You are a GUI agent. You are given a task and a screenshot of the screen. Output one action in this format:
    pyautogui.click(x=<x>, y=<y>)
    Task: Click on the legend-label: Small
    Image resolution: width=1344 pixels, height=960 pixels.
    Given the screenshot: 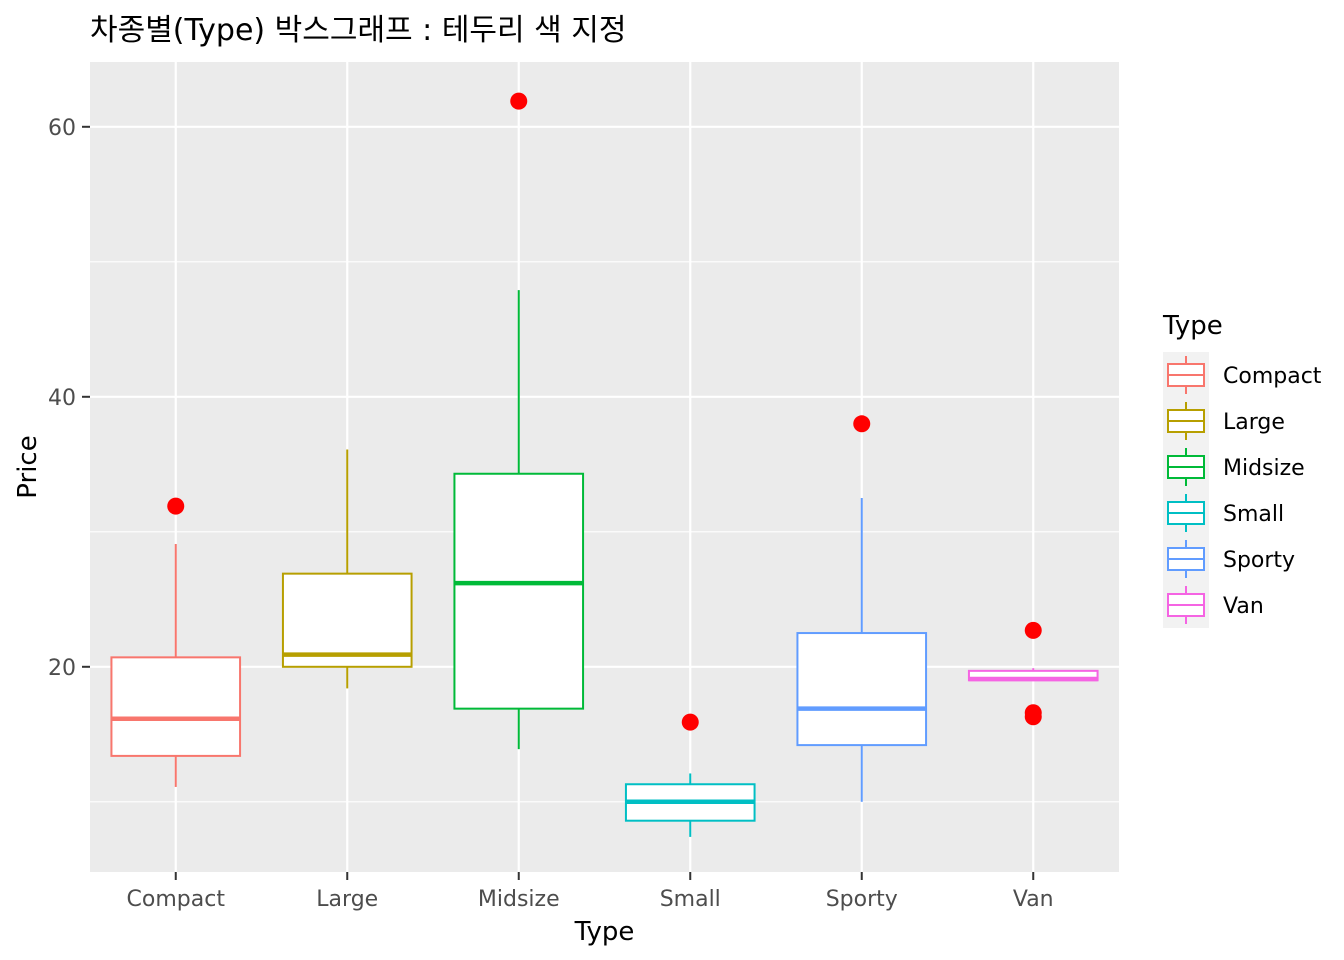 What is the action you would take?
    pyautogui.click(x=1253, y=514)
    